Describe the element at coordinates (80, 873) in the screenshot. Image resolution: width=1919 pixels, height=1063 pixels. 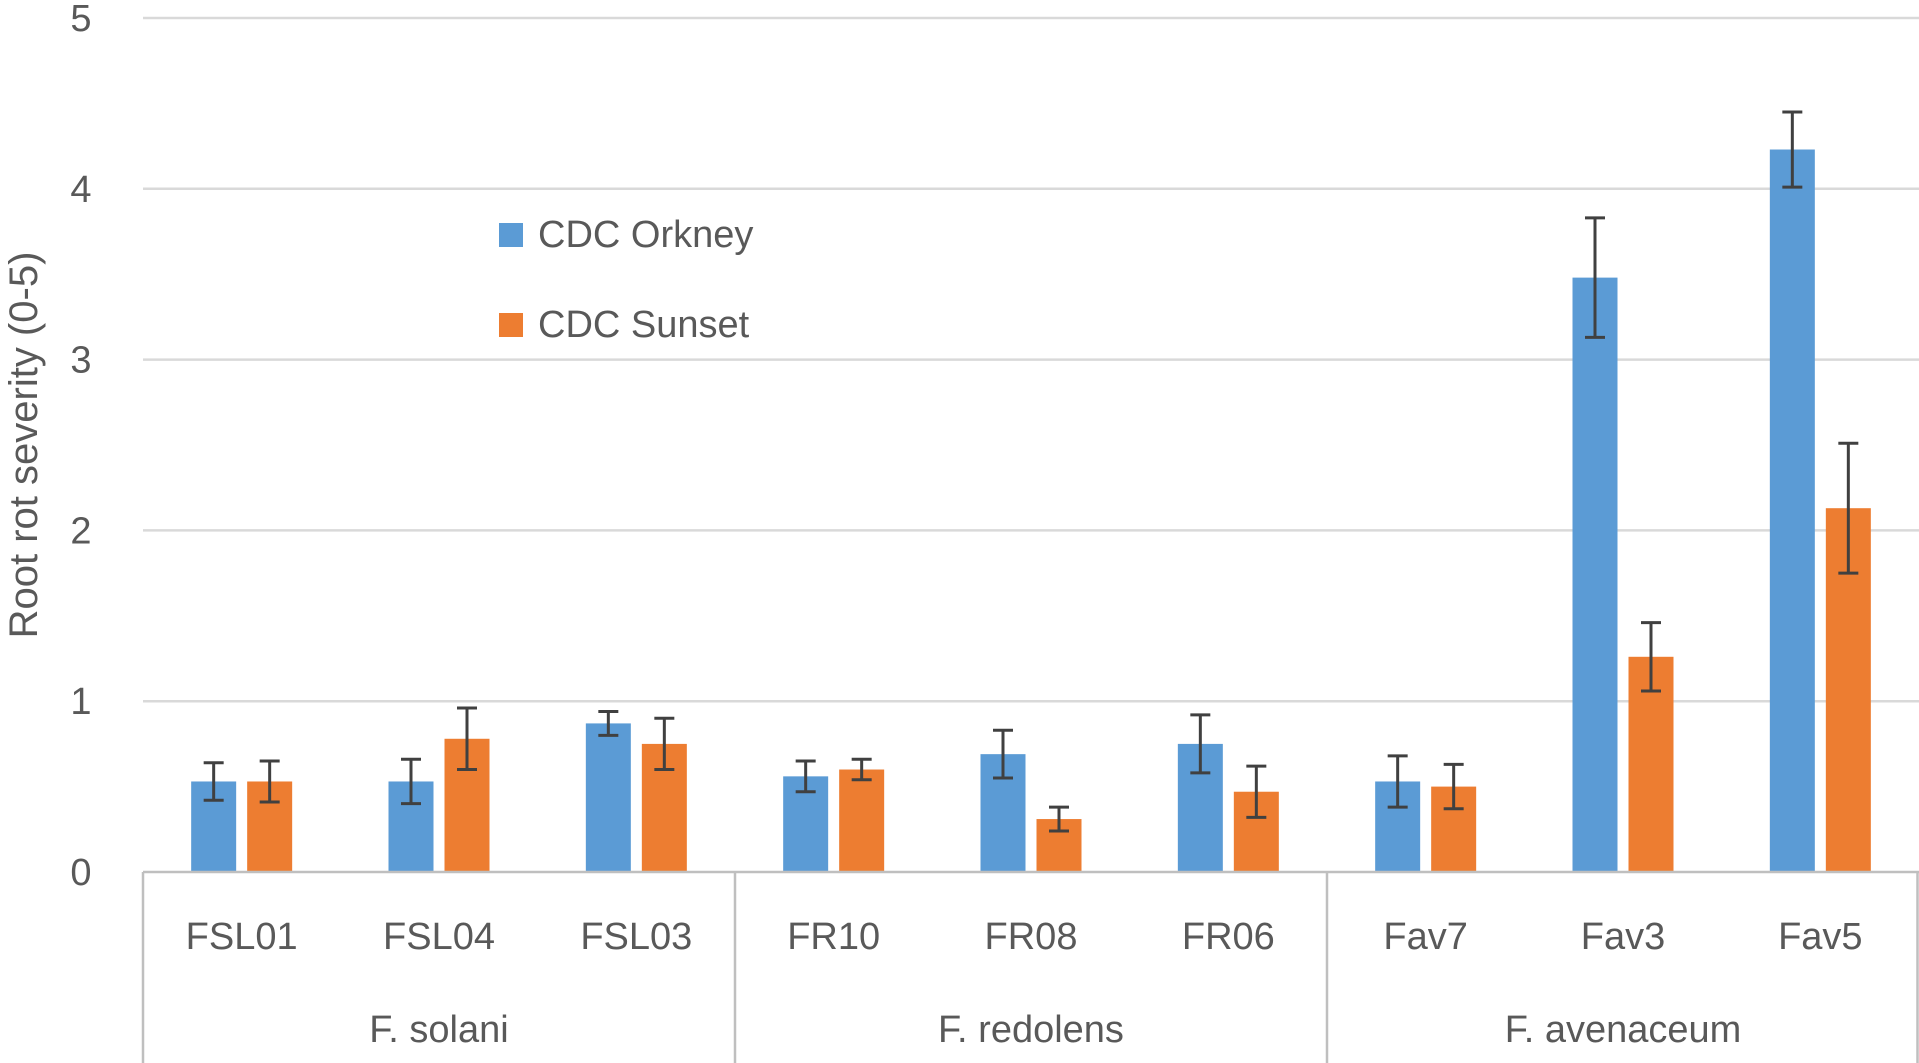
I see `y-tick-label: 0` at that location.